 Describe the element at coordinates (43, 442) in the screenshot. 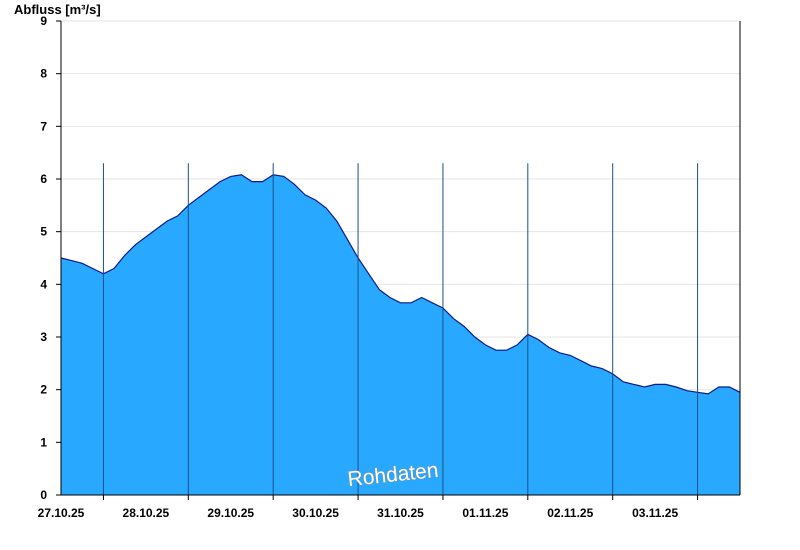

I see `y-tick-label: 1` at that location.